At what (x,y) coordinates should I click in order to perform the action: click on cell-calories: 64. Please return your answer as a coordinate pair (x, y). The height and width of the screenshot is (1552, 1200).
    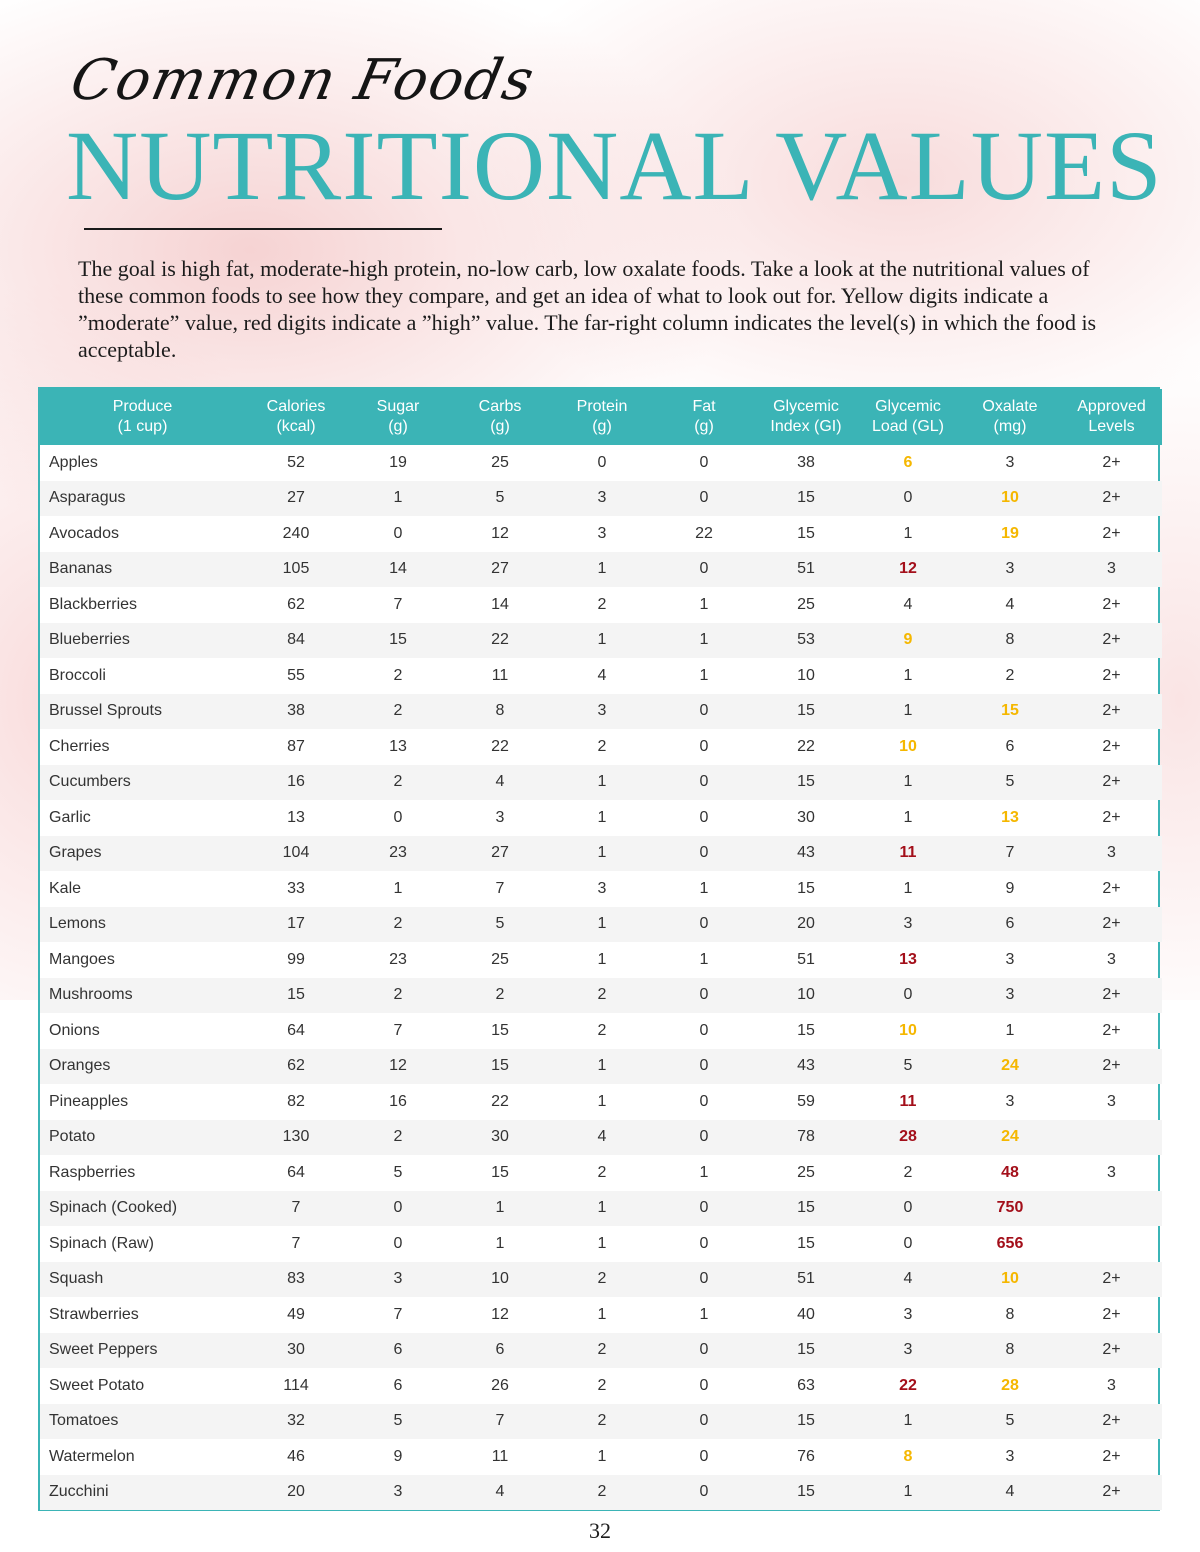
    Looking at the image, I should click on (296, 1172).